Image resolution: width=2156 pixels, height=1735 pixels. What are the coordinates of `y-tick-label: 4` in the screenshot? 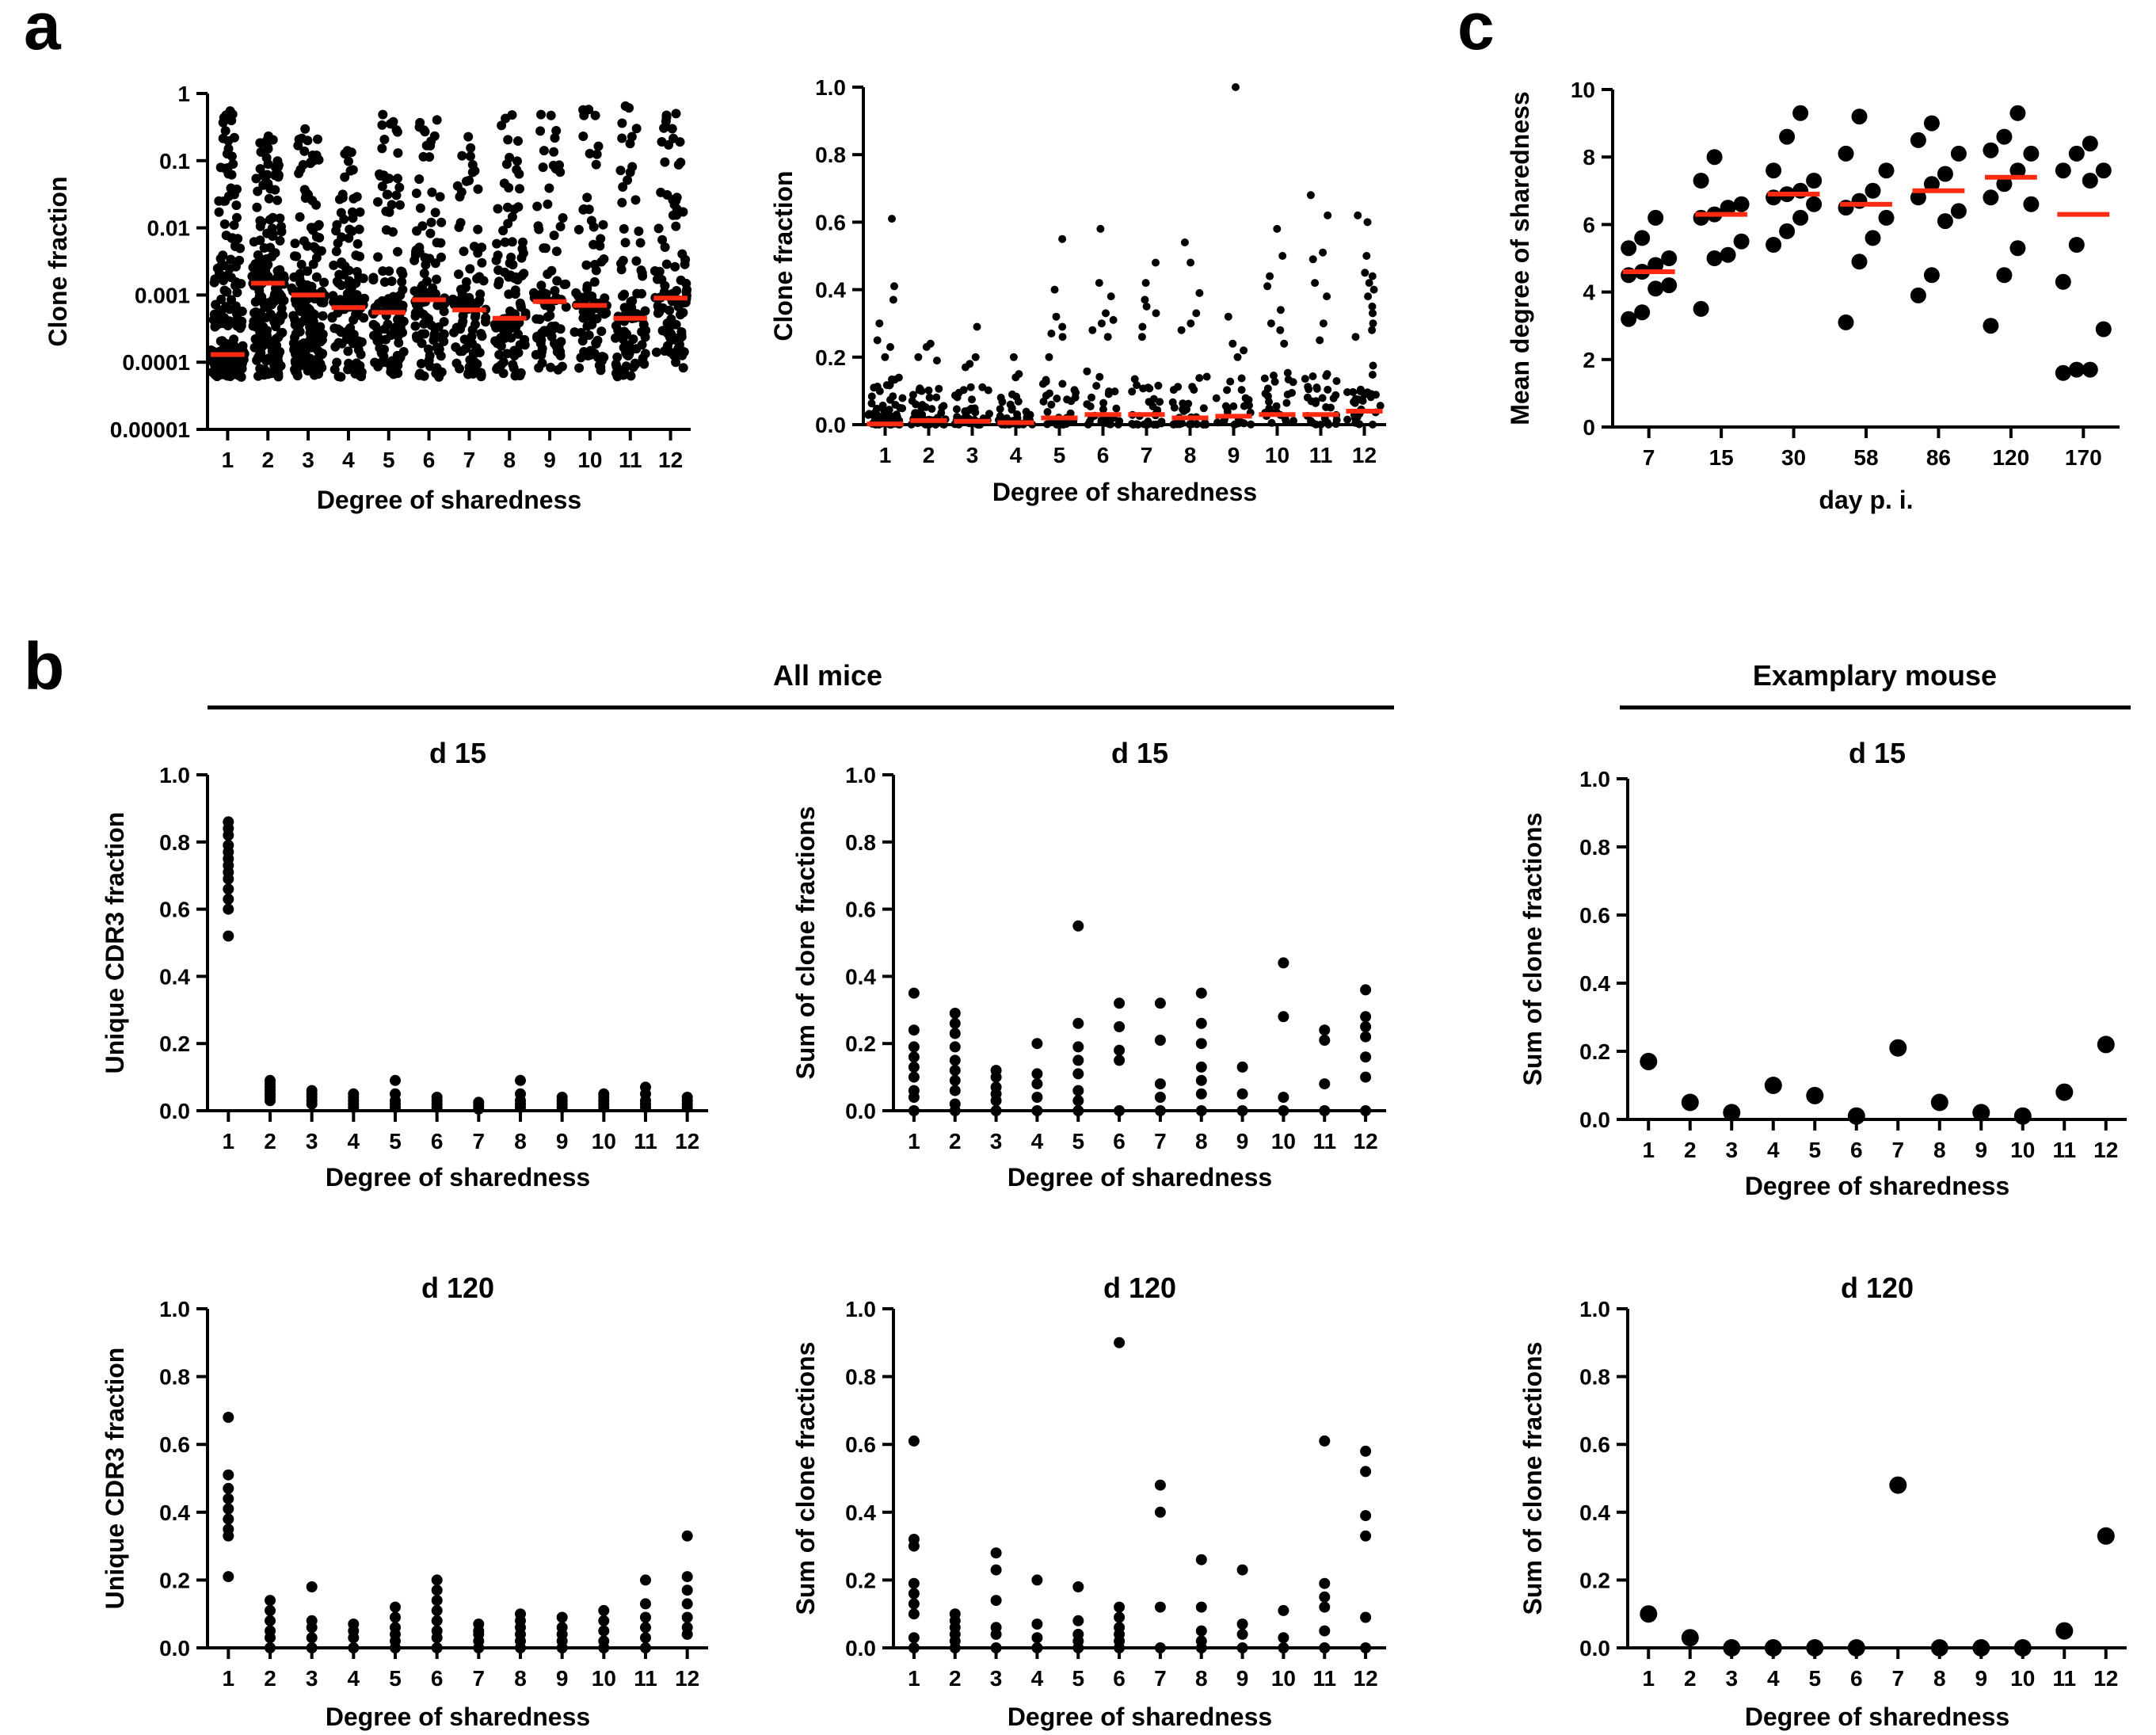 It's located at (1589, 292).